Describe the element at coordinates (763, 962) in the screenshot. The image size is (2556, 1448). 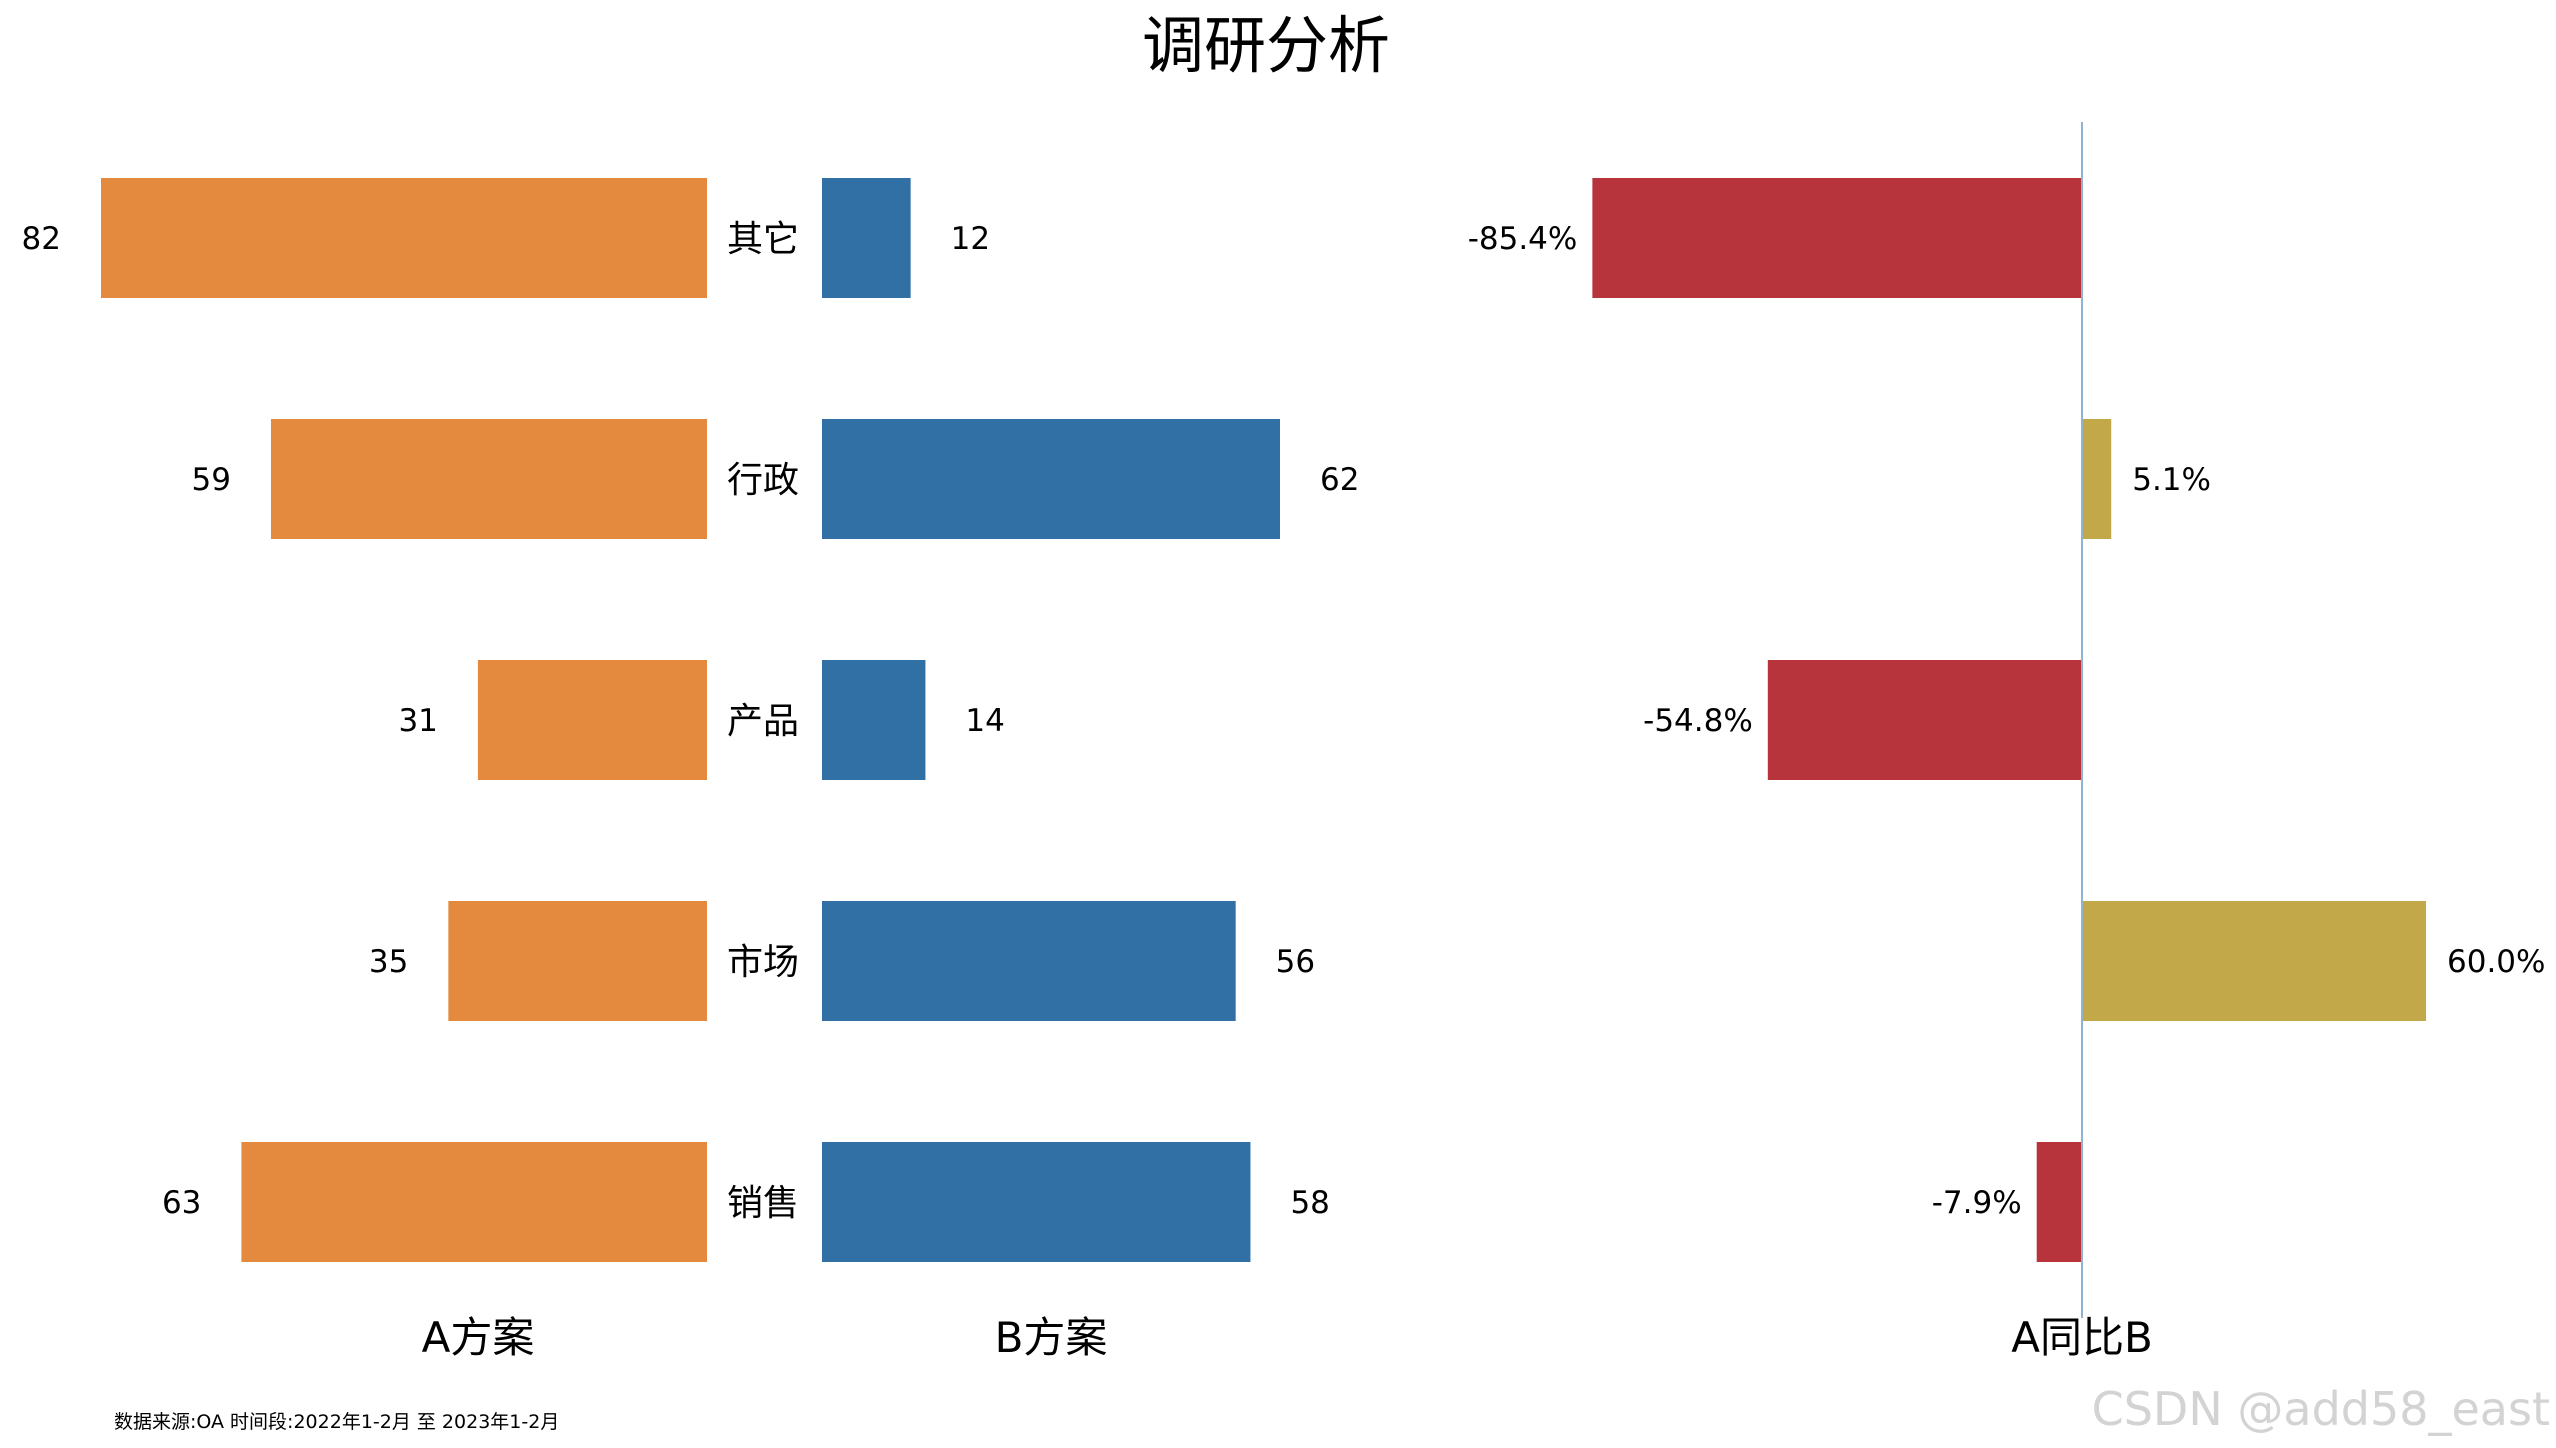
I see `category-label-3: 市场` at that location.